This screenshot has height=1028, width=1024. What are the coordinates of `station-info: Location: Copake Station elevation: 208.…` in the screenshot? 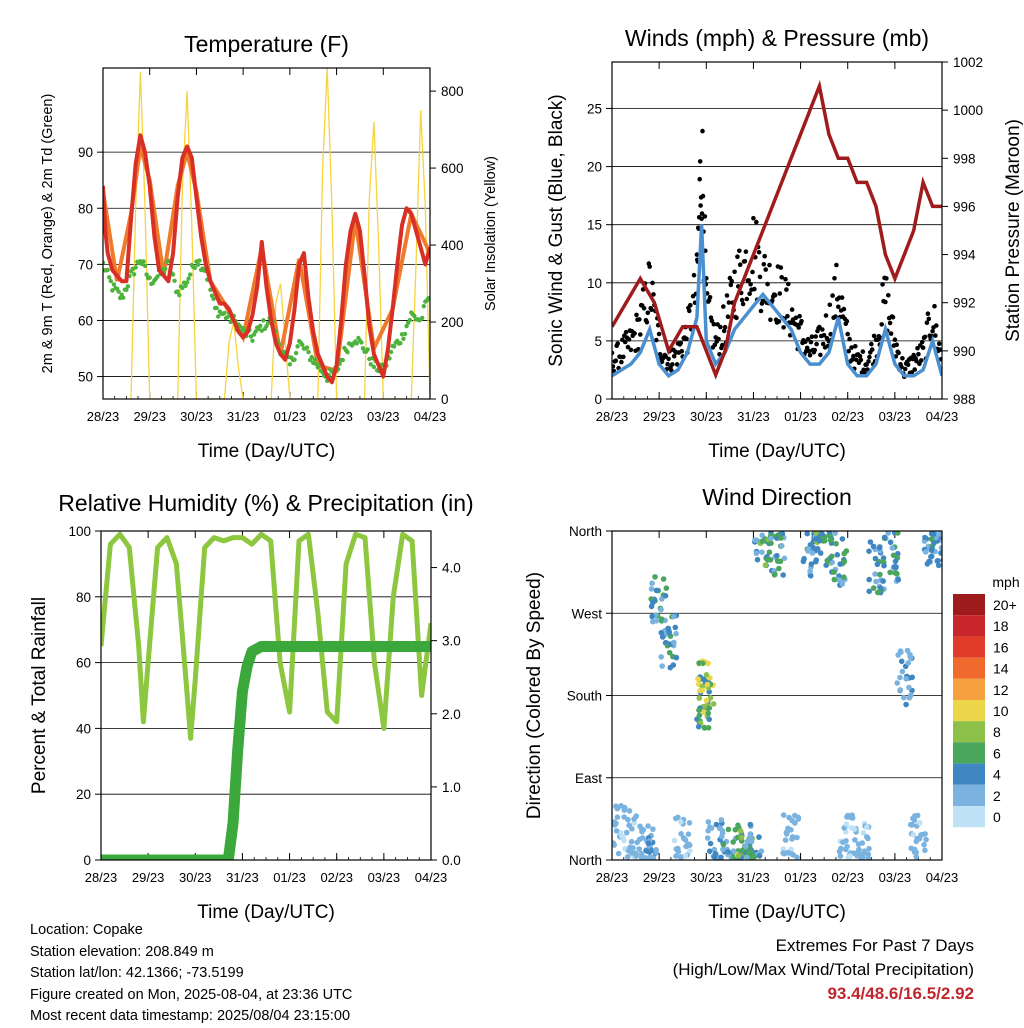 It's located at (191, 974).